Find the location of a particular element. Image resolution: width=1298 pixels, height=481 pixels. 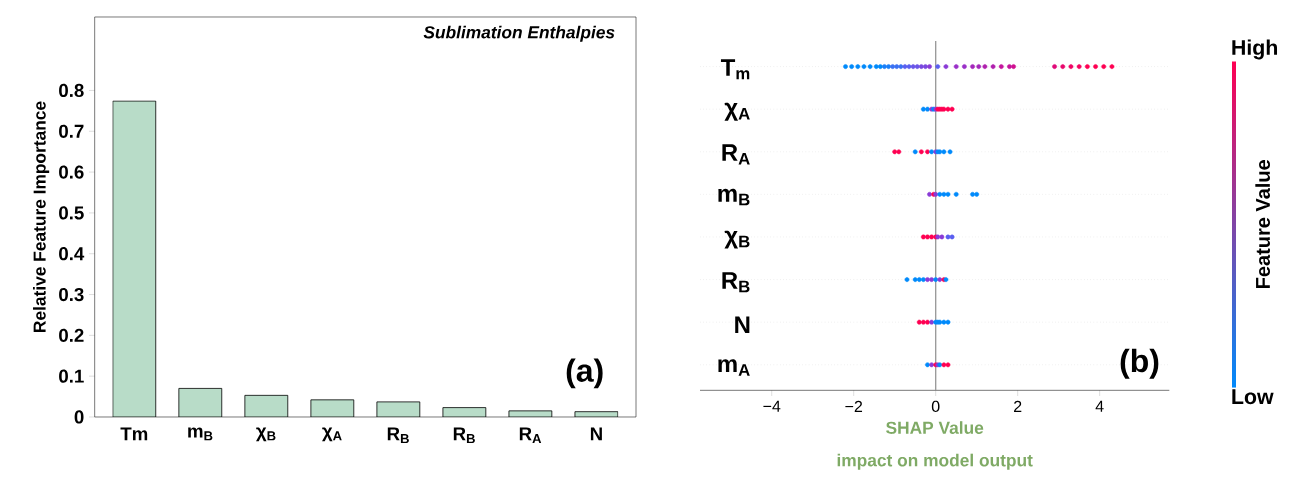

y-tick-label: m$_{B}$ is located at coordinates (734, 197).